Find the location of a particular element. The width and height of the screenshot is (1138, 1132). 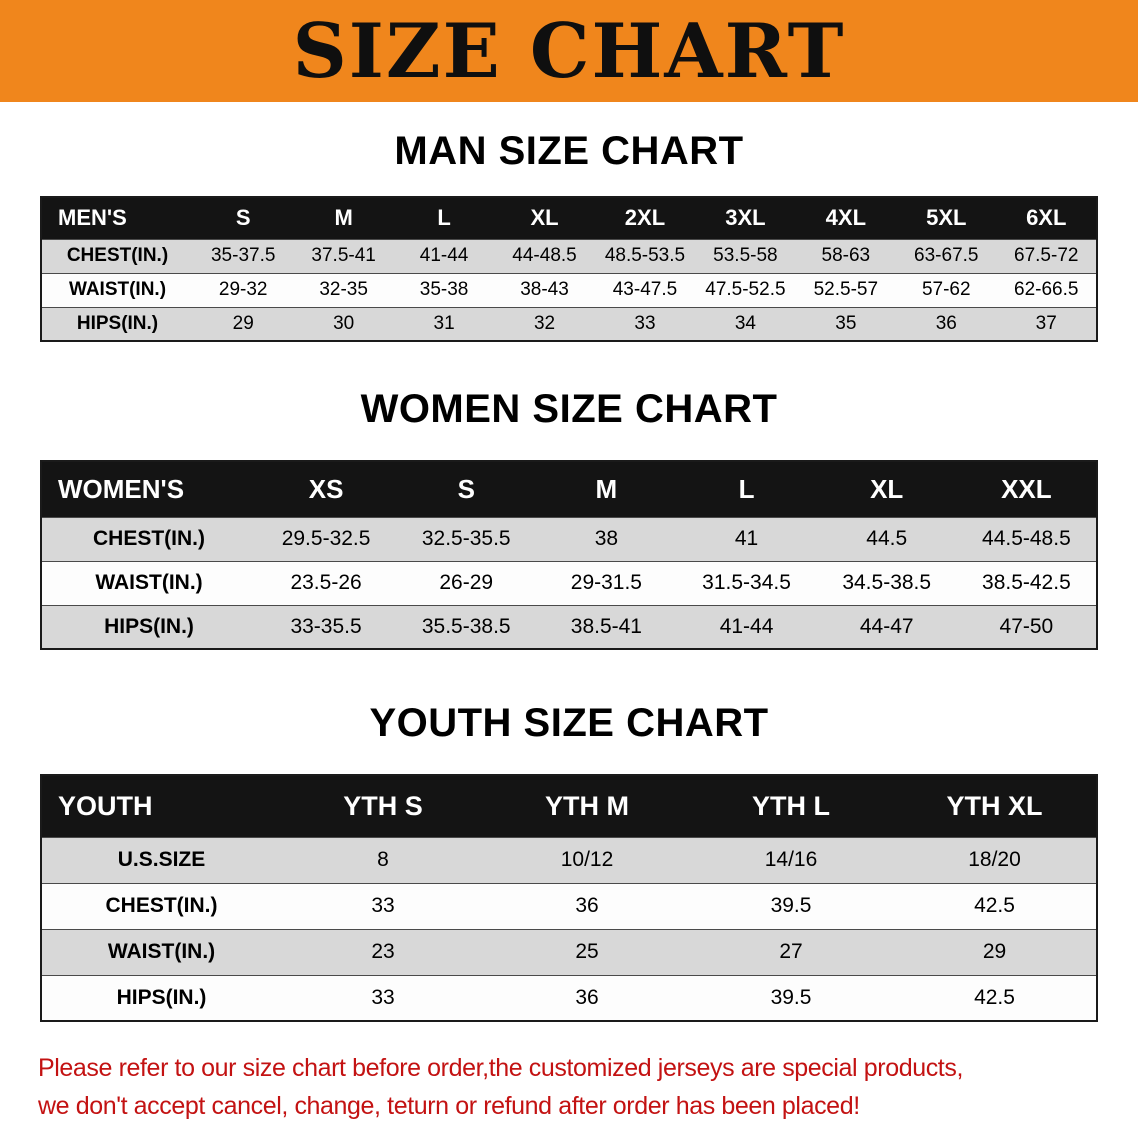

youth-header-yth-s: YTH S is located at coordinates (383, 806).